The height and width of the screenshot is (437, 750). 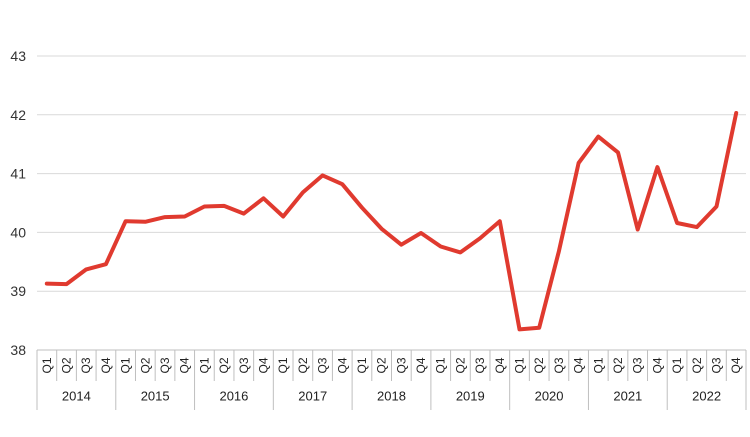 What do you see at coordinates (627, 396) in the screenshot?
I see `year-tick-label: 2021` at bounding box center [627, 396].